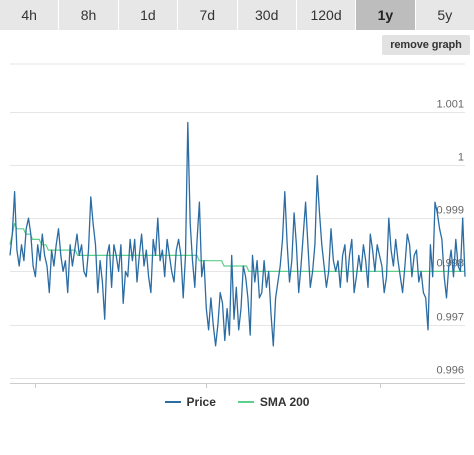  What do you see at coordinates (267, 15) in the screenshot?
I see `tab-30d: 30d` at bounding box center [267, 15].